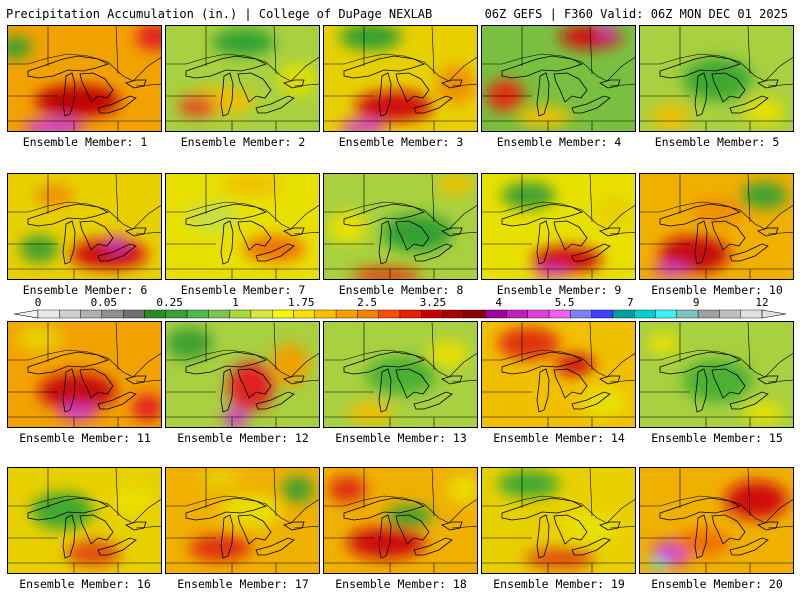 Image resolution: width=800 pixels, height=600 pixels. What do you see at coordinates (400, 374) in the screenshot?
I see `ensemble-member-13-map` at bounding box center [400, 374].